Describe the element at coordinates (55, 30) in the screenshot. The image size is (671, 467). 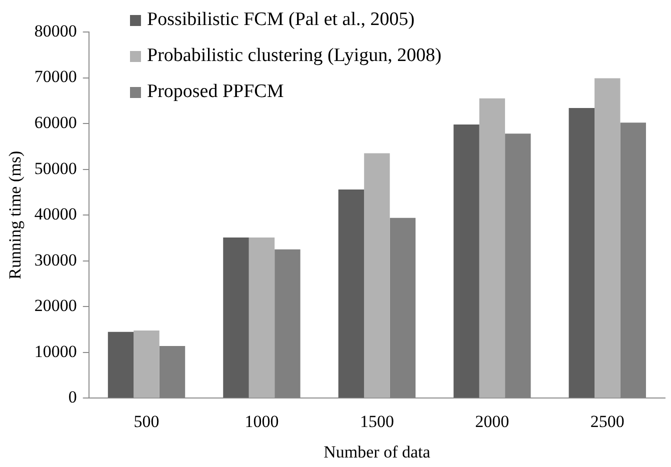
I see `y-tick-label: 80000` at that location.